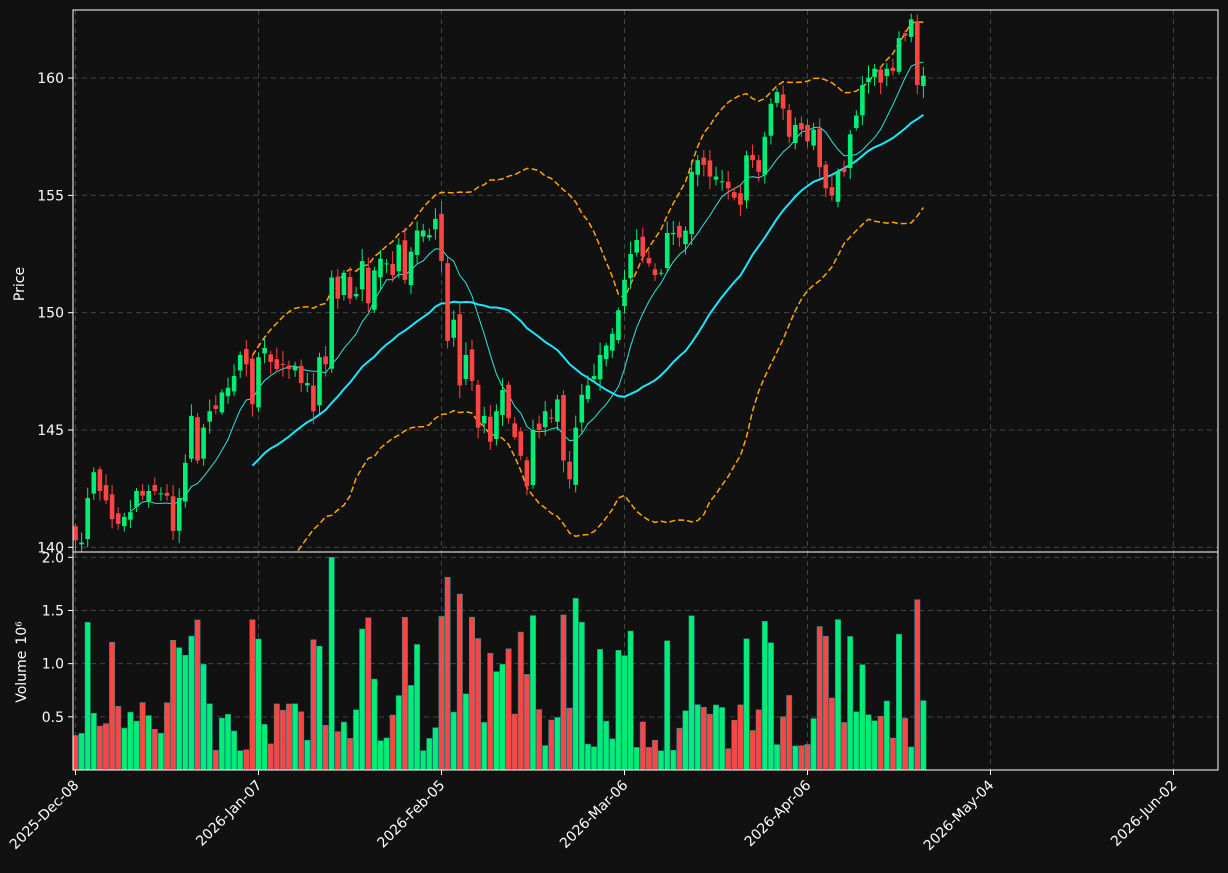 The height and width of the screenshot is (873, 1228). Describe the element at coordinates (22, 633) in the screenshot. I see `volume-scale-label: 10⁶` at that location.